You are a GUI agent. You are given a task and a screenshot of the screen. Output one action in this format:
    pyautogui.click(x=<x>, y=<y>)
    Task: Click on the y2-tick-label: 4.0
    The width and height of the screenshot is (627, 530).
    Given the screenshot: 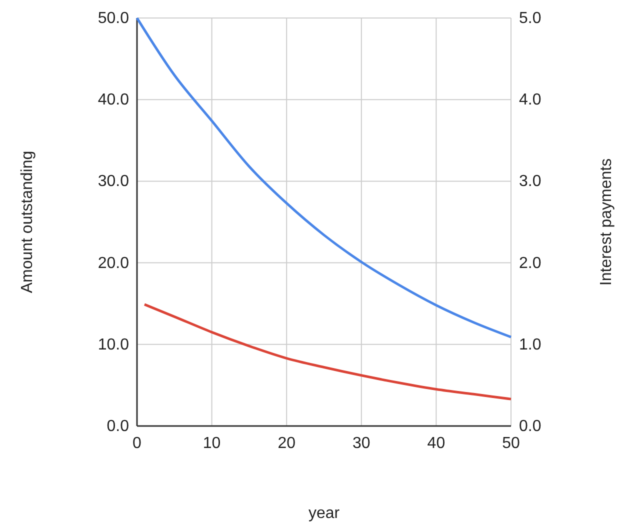 What is the action you would take?
    pyautogui.click(x=530, y=100)
    